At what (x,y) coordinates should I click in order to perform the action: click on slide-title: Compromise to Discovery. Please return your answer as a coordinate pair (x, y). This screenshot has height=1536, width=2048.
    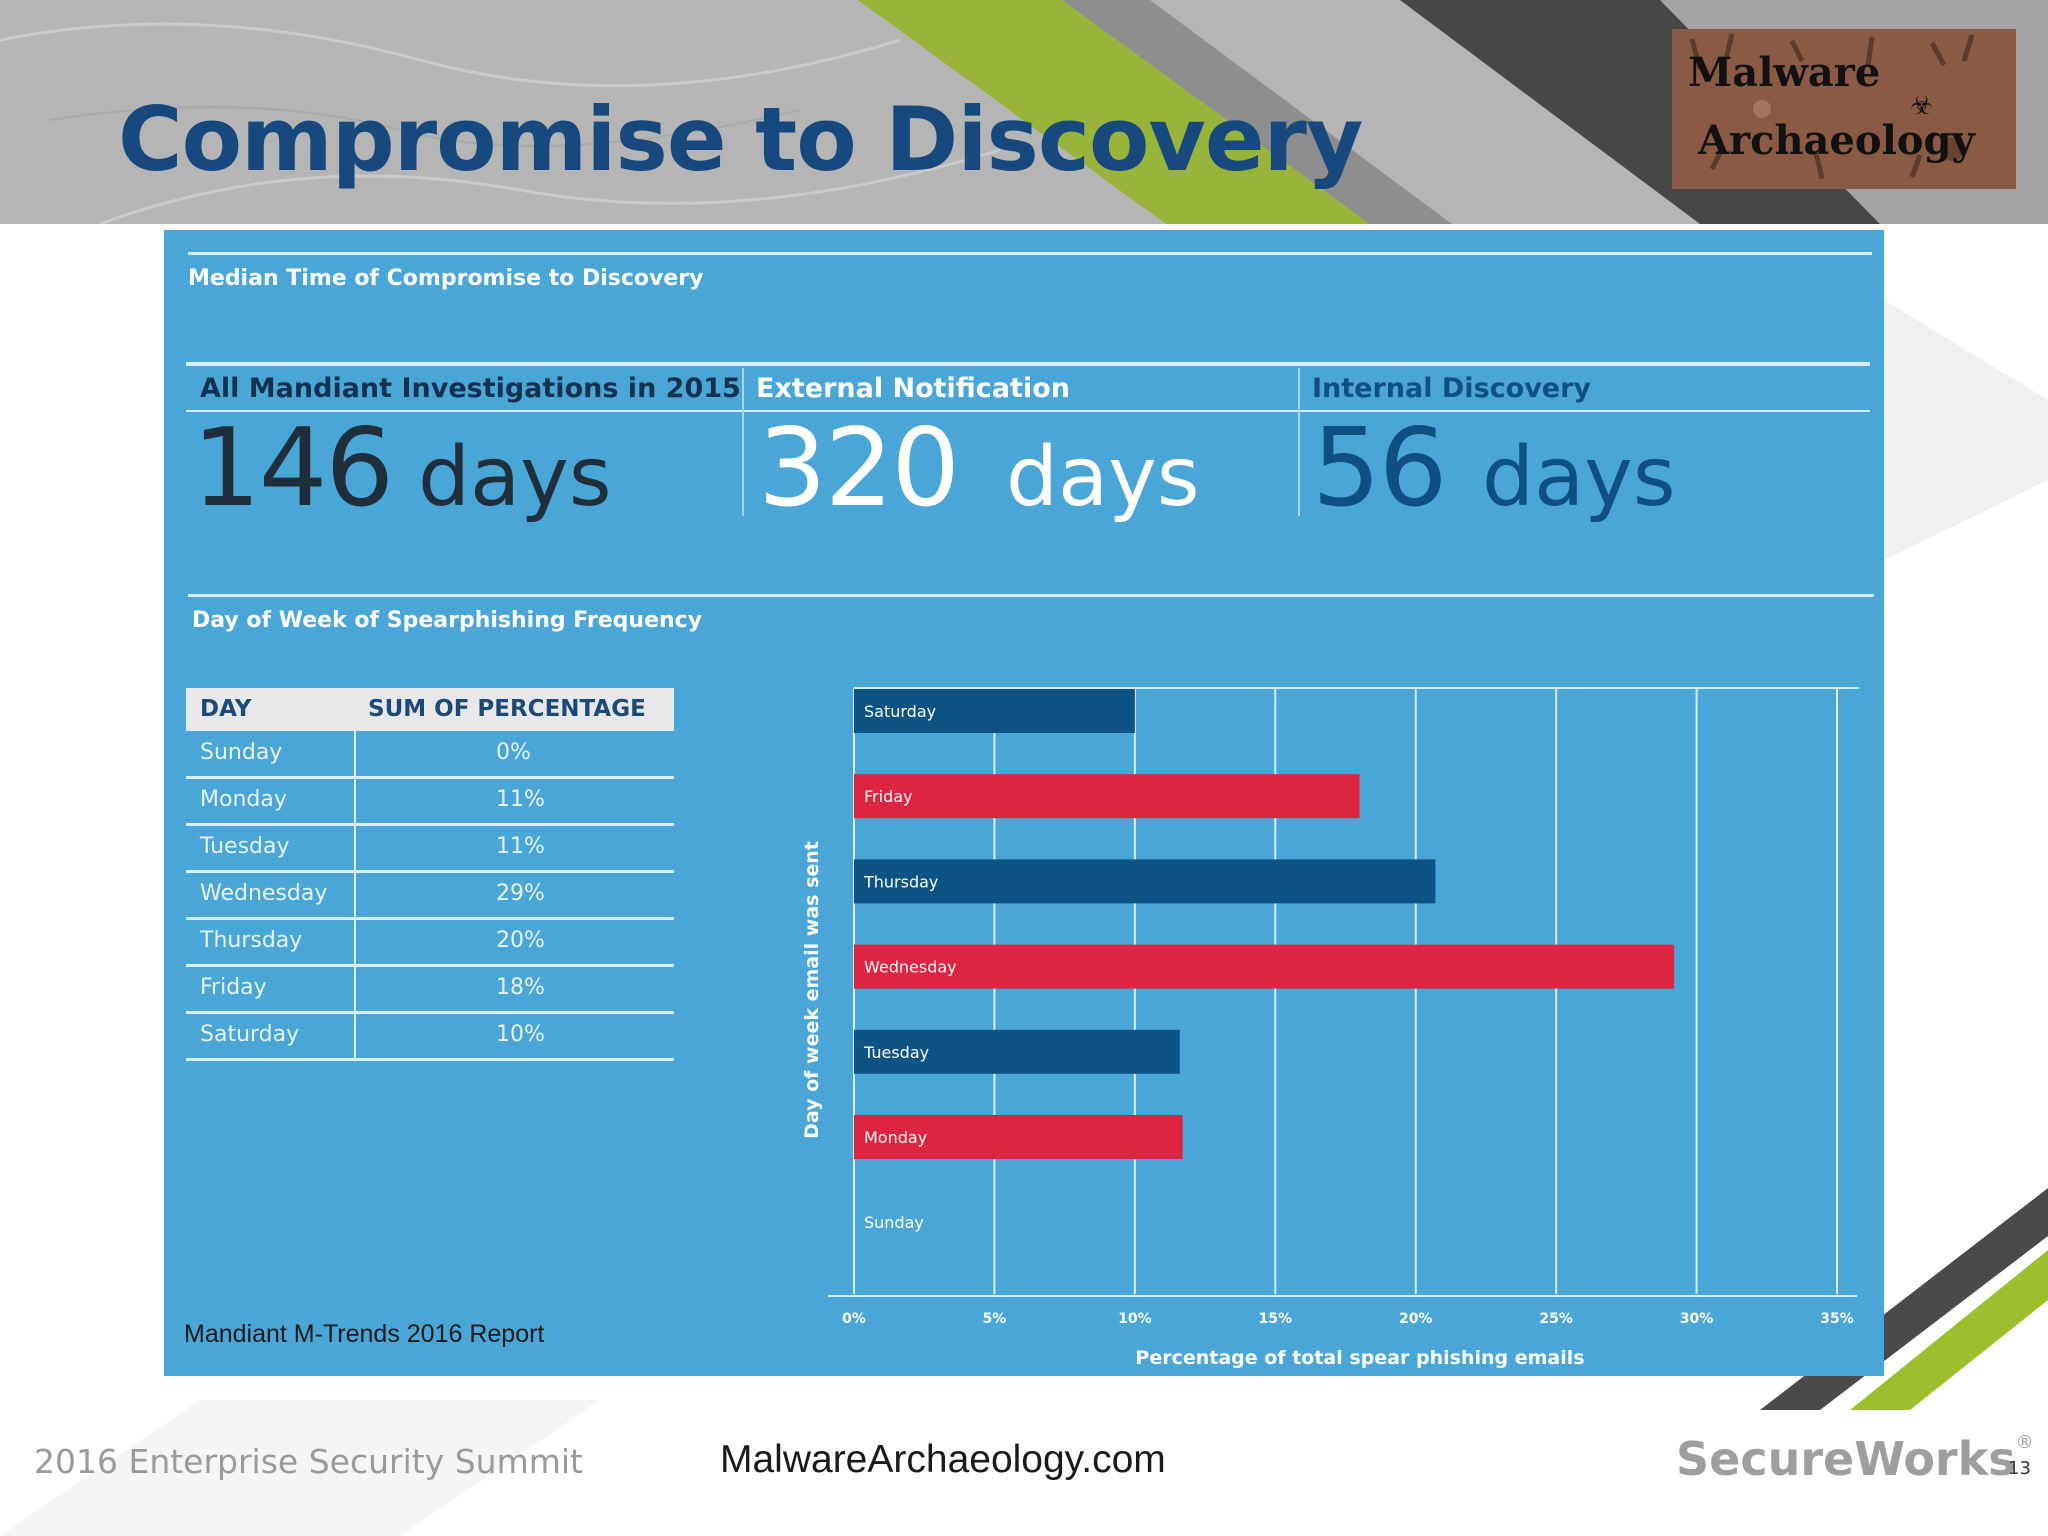
    Looking at the image, I should click on (740, 139).